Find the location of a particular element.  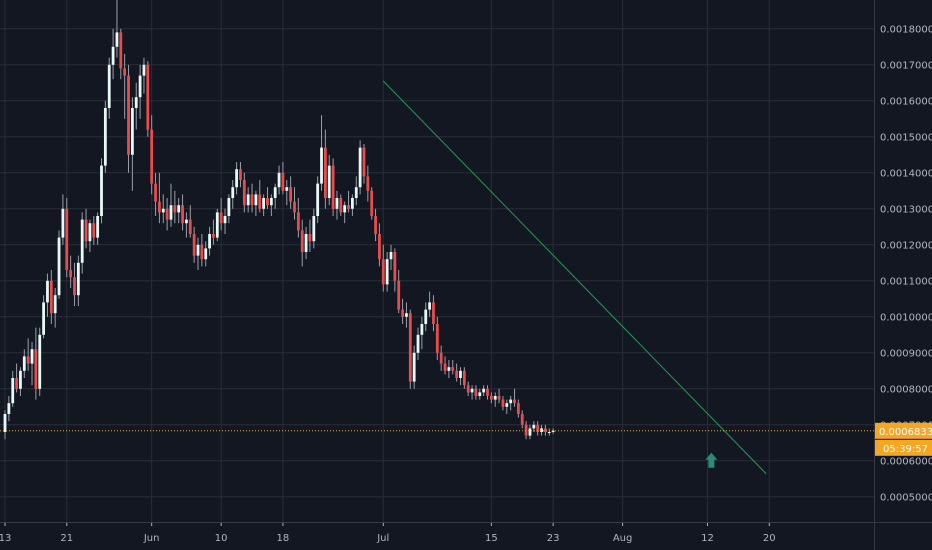

x-tick-label: Jun is located at coordinates (151, 538).